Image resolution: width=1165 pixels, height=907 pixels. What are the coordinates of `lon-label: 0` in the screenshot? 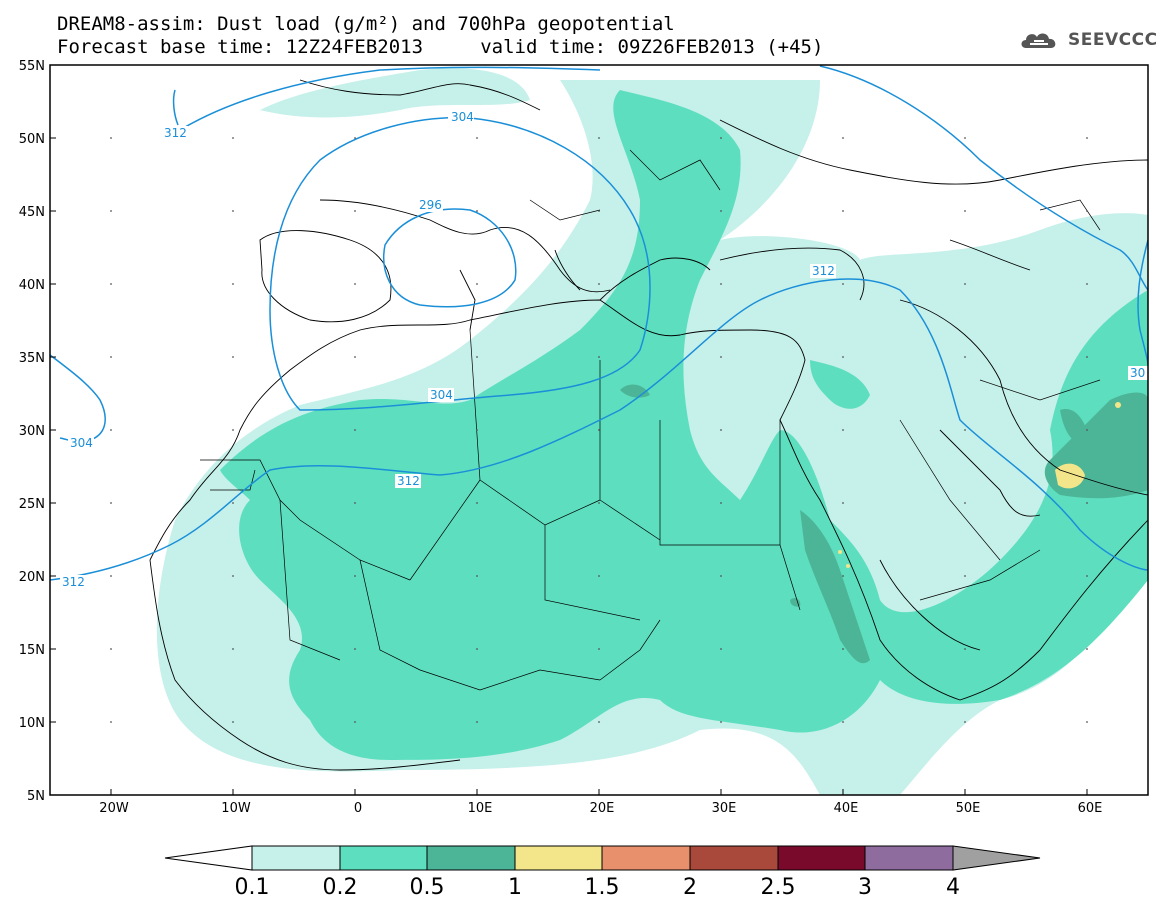 It's located at (358, 808).